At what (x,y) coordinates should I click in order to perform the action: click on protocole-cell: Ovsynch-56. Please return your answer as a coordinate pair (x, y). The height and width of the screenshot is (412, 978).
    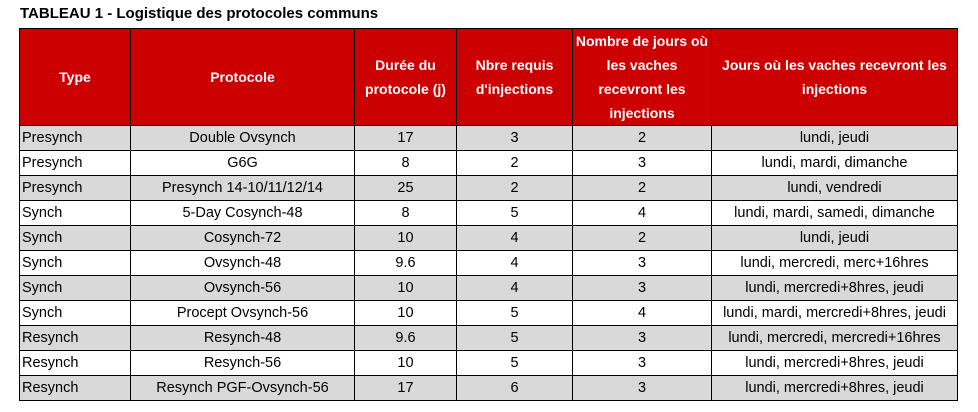
    Looking at the image, I should click on (242, 288).